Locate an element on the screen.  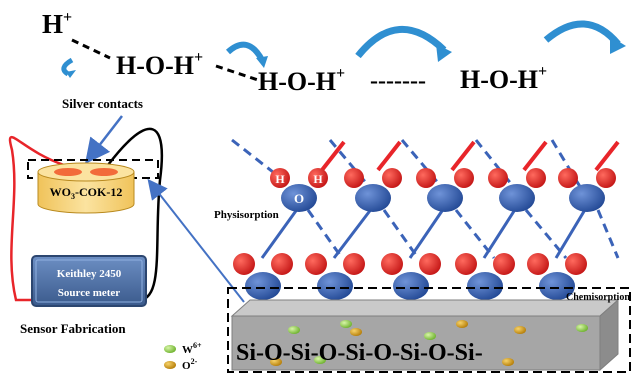
silver-contacts-label: Silver contacts is located at coordinates (102, 103).